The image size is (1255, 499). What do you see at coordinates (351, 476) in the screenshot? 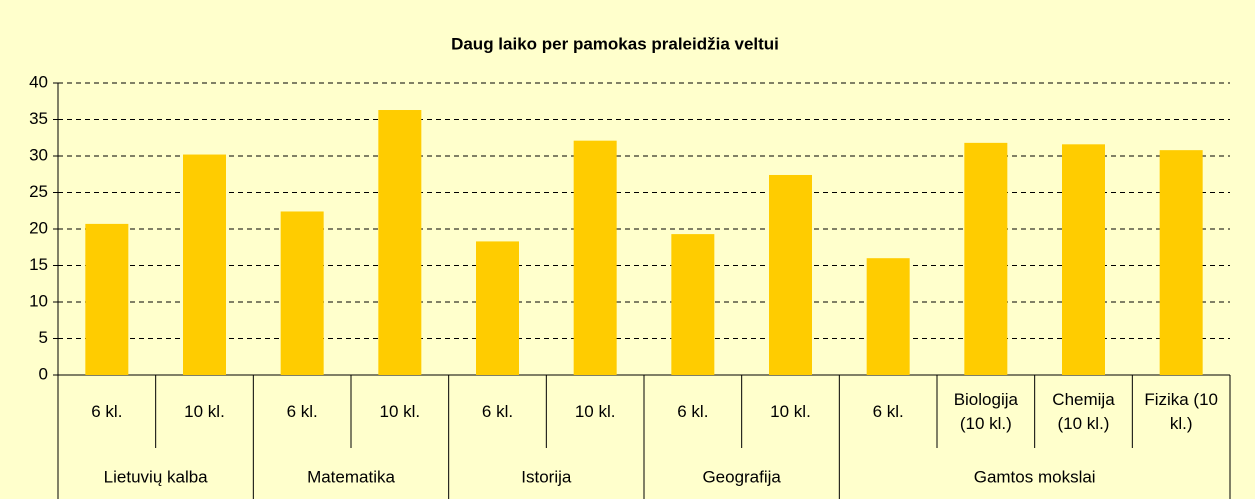
I see `group-label: Matematika` at bounding box center [351, 476].